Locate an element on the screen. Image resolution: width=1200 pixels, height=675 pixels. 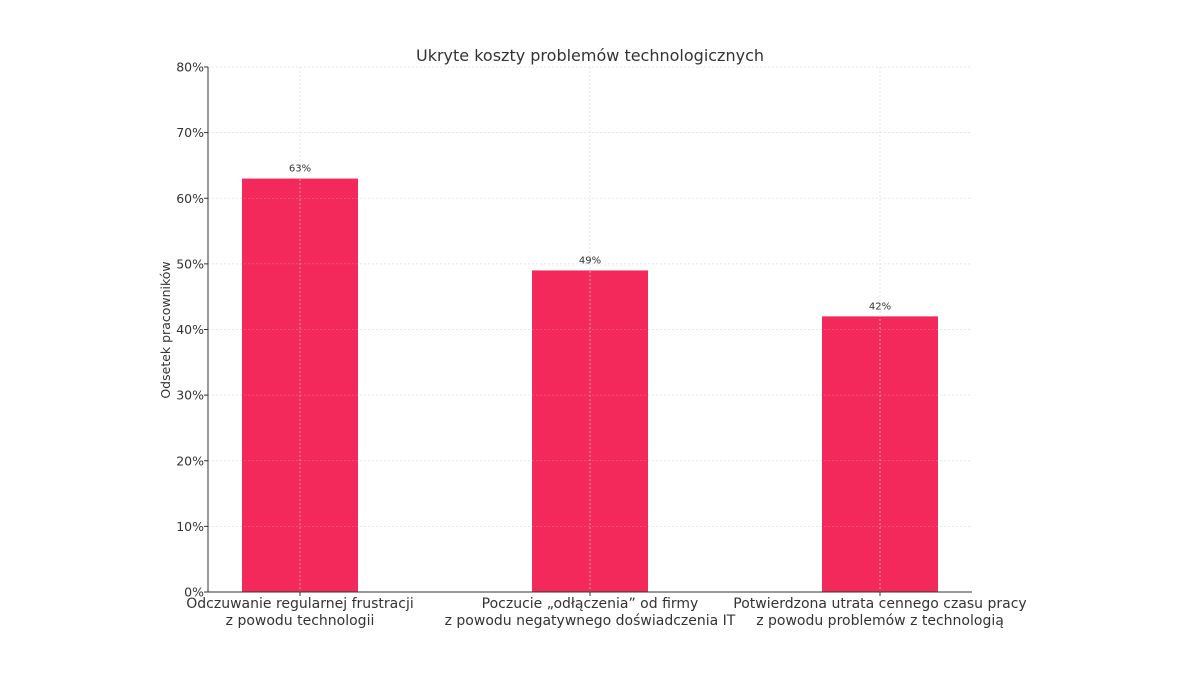
y-tick-label: 40% is located at coordinates (190, 329).